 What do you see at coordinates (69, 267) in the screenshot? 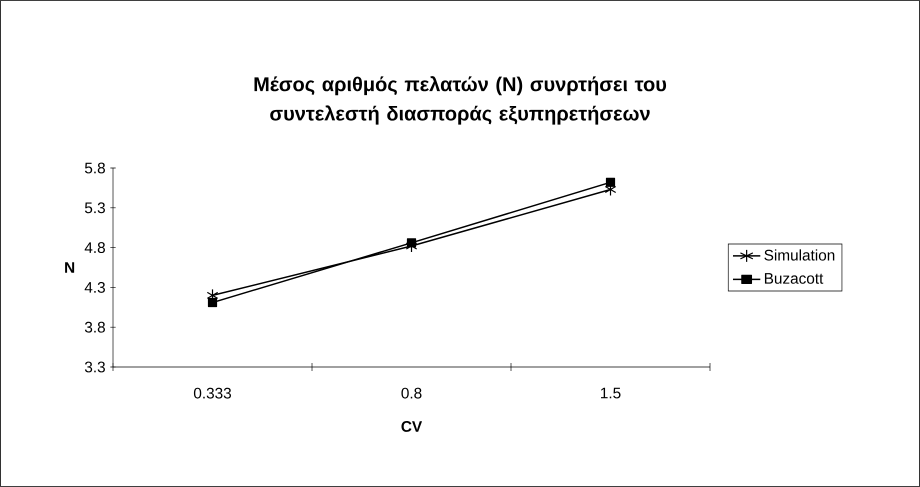
I see `y-axis-title: N` at bounding box center [69, 267].